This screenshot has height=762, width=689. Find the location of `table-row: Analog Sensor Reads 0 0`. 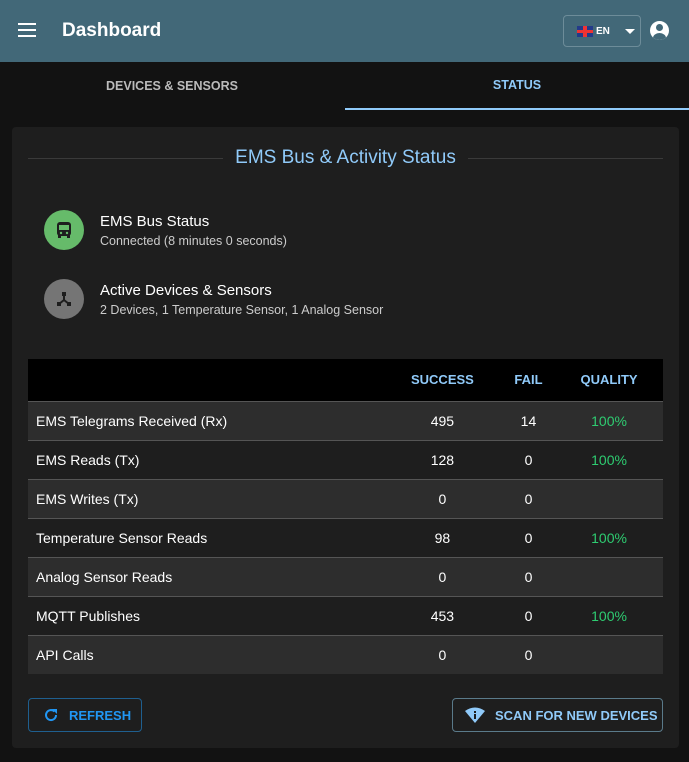

table-row: Analog Sensor Reads 0 0 is located at coordinates (345, 576).